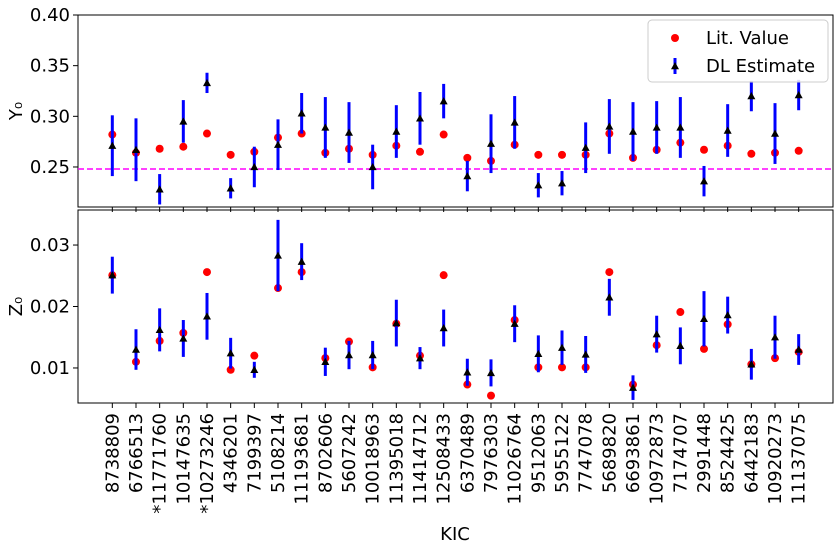 The image size is (839, 551). Describe the element at coordinates (16, 307) in the screenshot. I see `y-axis-label: Z₀` at that location.